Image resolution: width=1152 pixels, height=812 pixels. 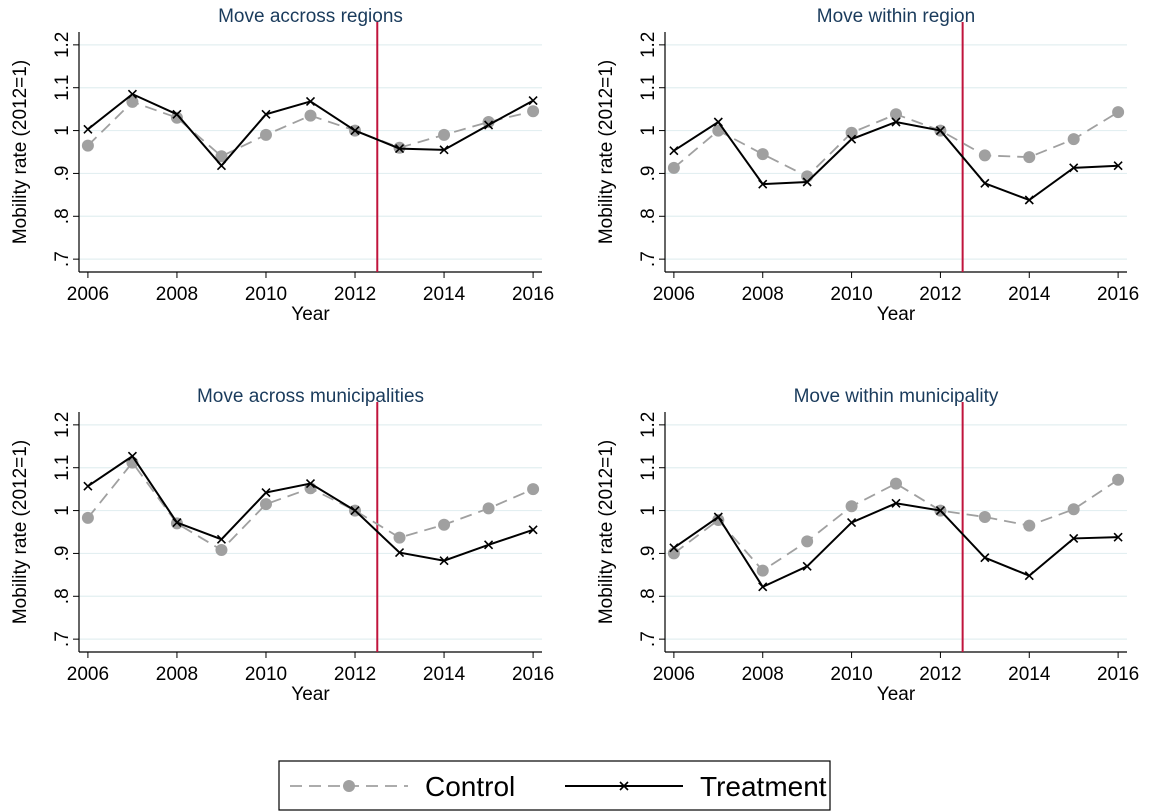 I want to click on legend-label: Control, so click(x=470, y=786).